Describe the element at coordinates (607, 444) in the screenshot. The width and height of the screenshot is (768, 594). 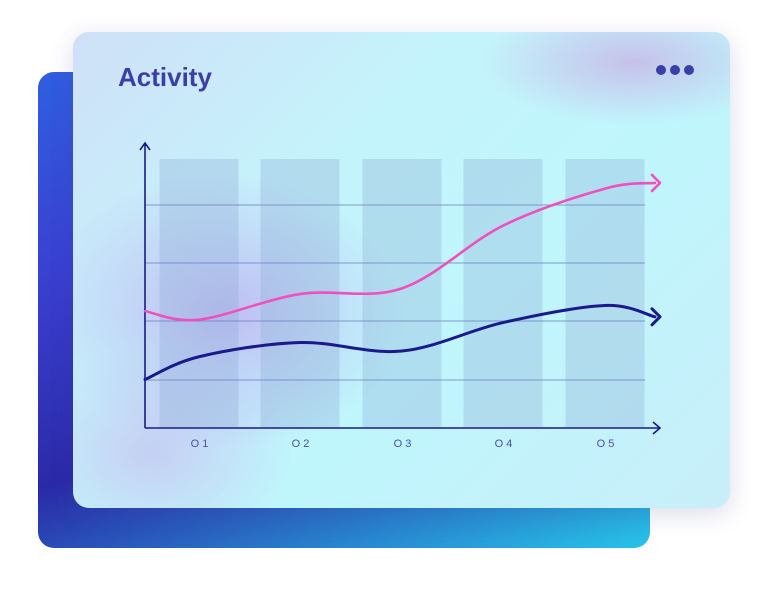
I see `x-tick-label: O5` at that location.